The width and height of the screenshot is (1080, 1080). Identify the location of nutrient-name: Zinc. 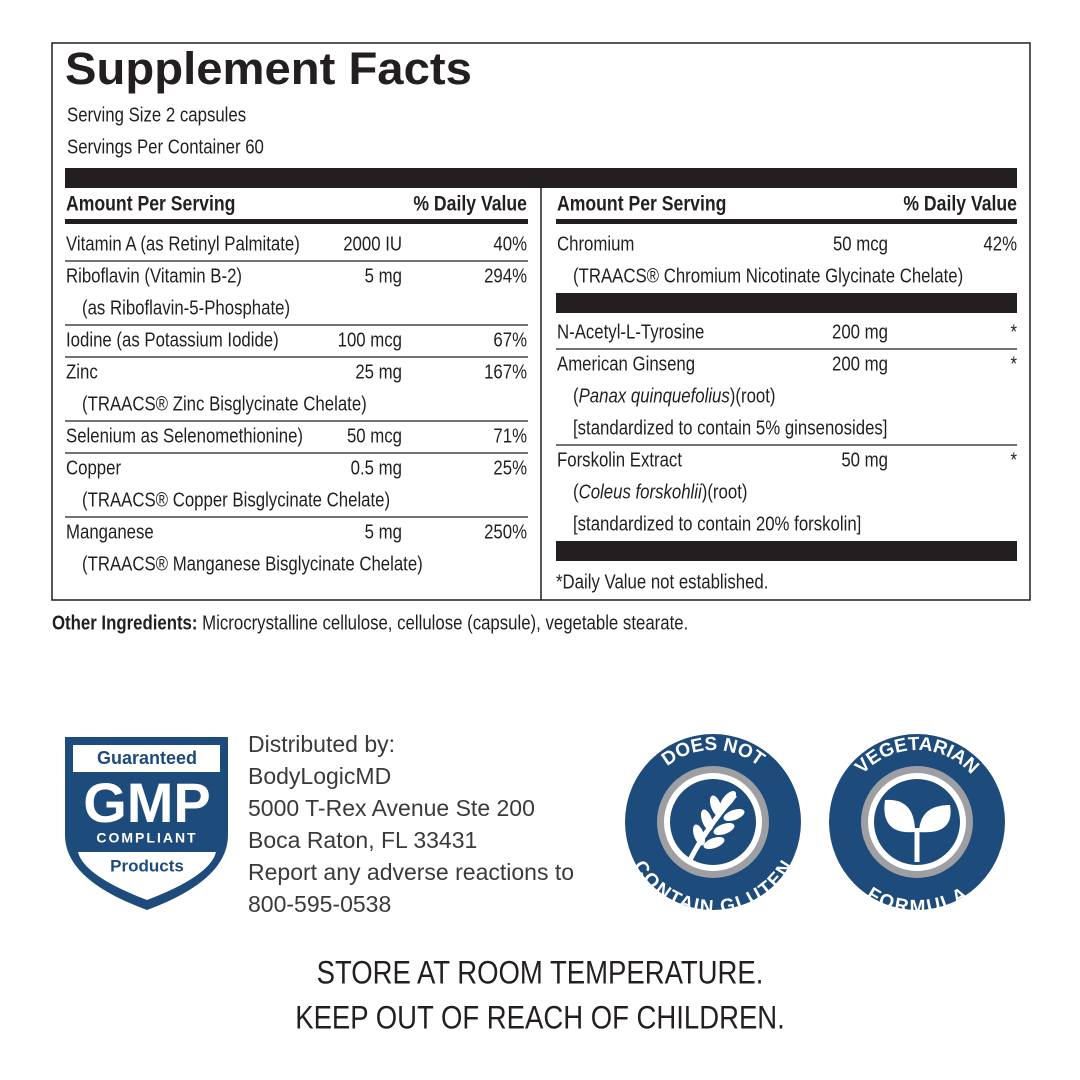
(82, 371).